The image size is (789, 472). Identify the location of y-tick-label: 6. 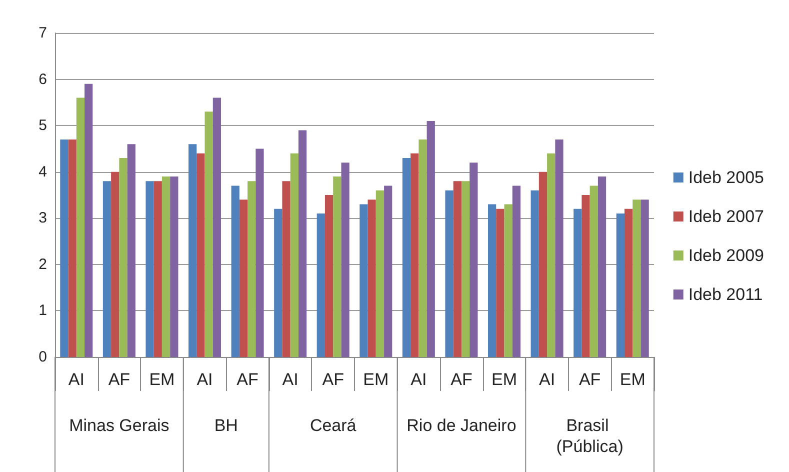
(42, 79).